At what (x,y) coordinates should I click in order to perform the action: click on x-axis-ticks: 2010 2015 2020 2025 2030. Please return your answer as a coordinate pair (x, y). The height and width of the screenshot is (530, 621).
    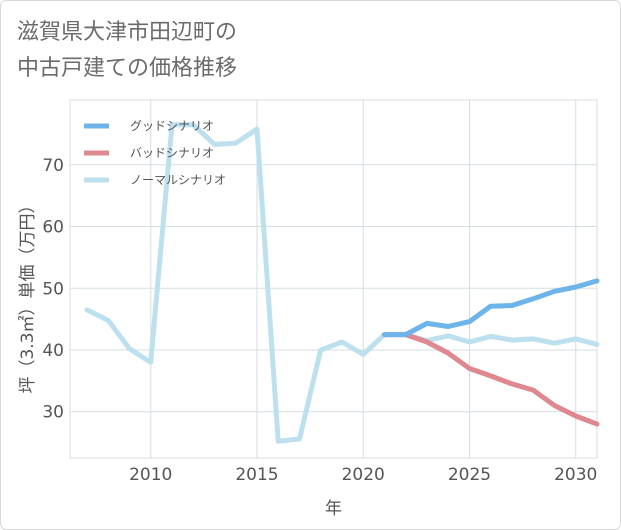
    Looking at the image, I should click on (363, 475).